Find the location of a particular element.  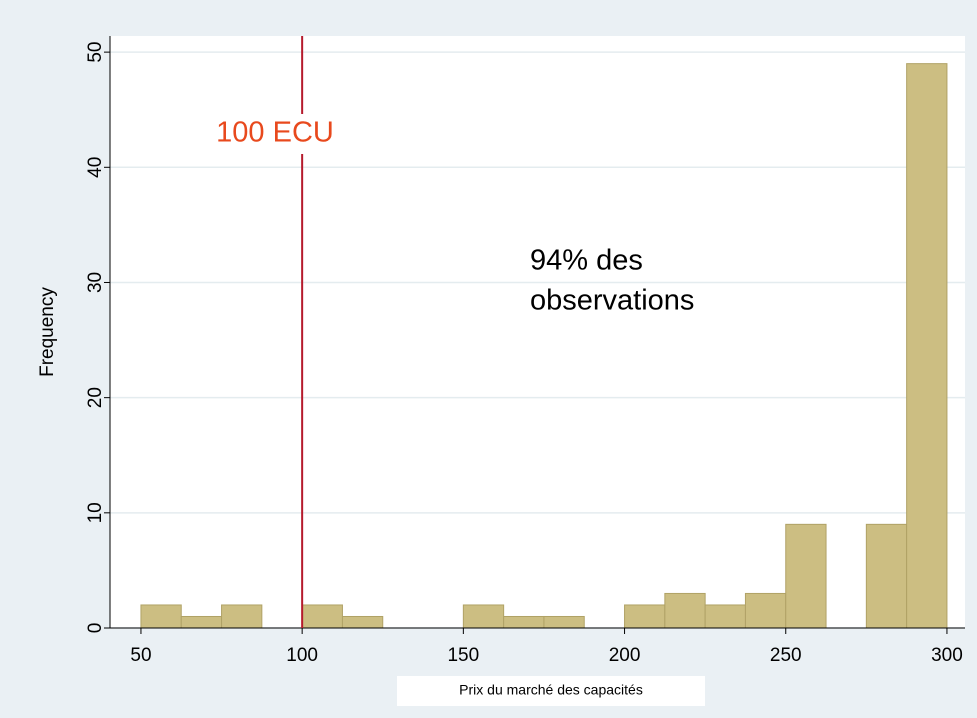

y-tick-label: 0 is located at coordinates (95, 628).